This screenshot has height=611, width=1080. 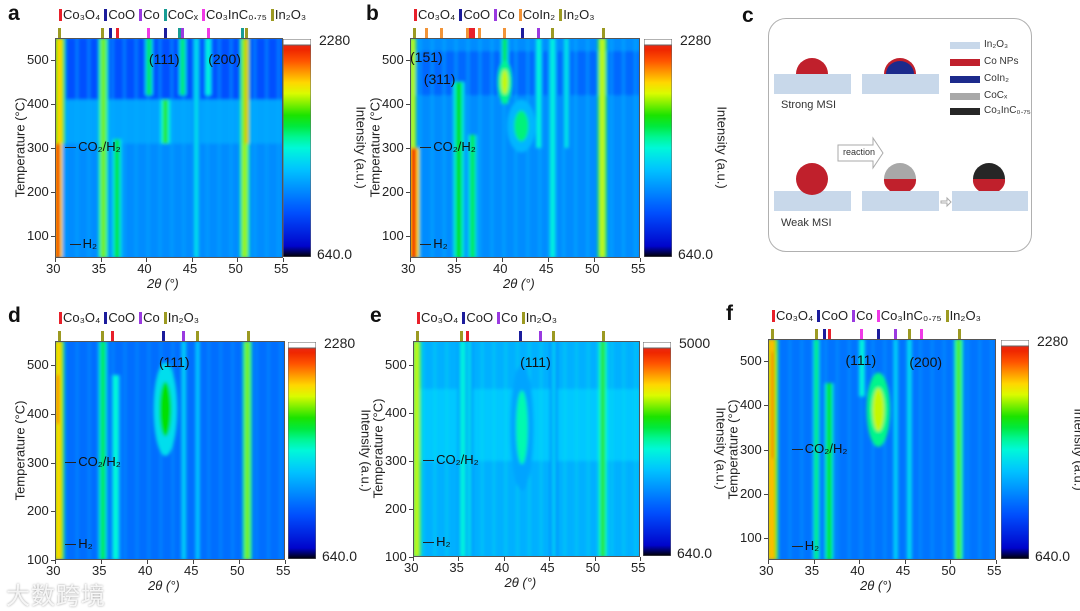 What do you see at coordinates (14, 14) in the screenshot?
I see `panel-letter-a: a` at bounding box center [14, 14].